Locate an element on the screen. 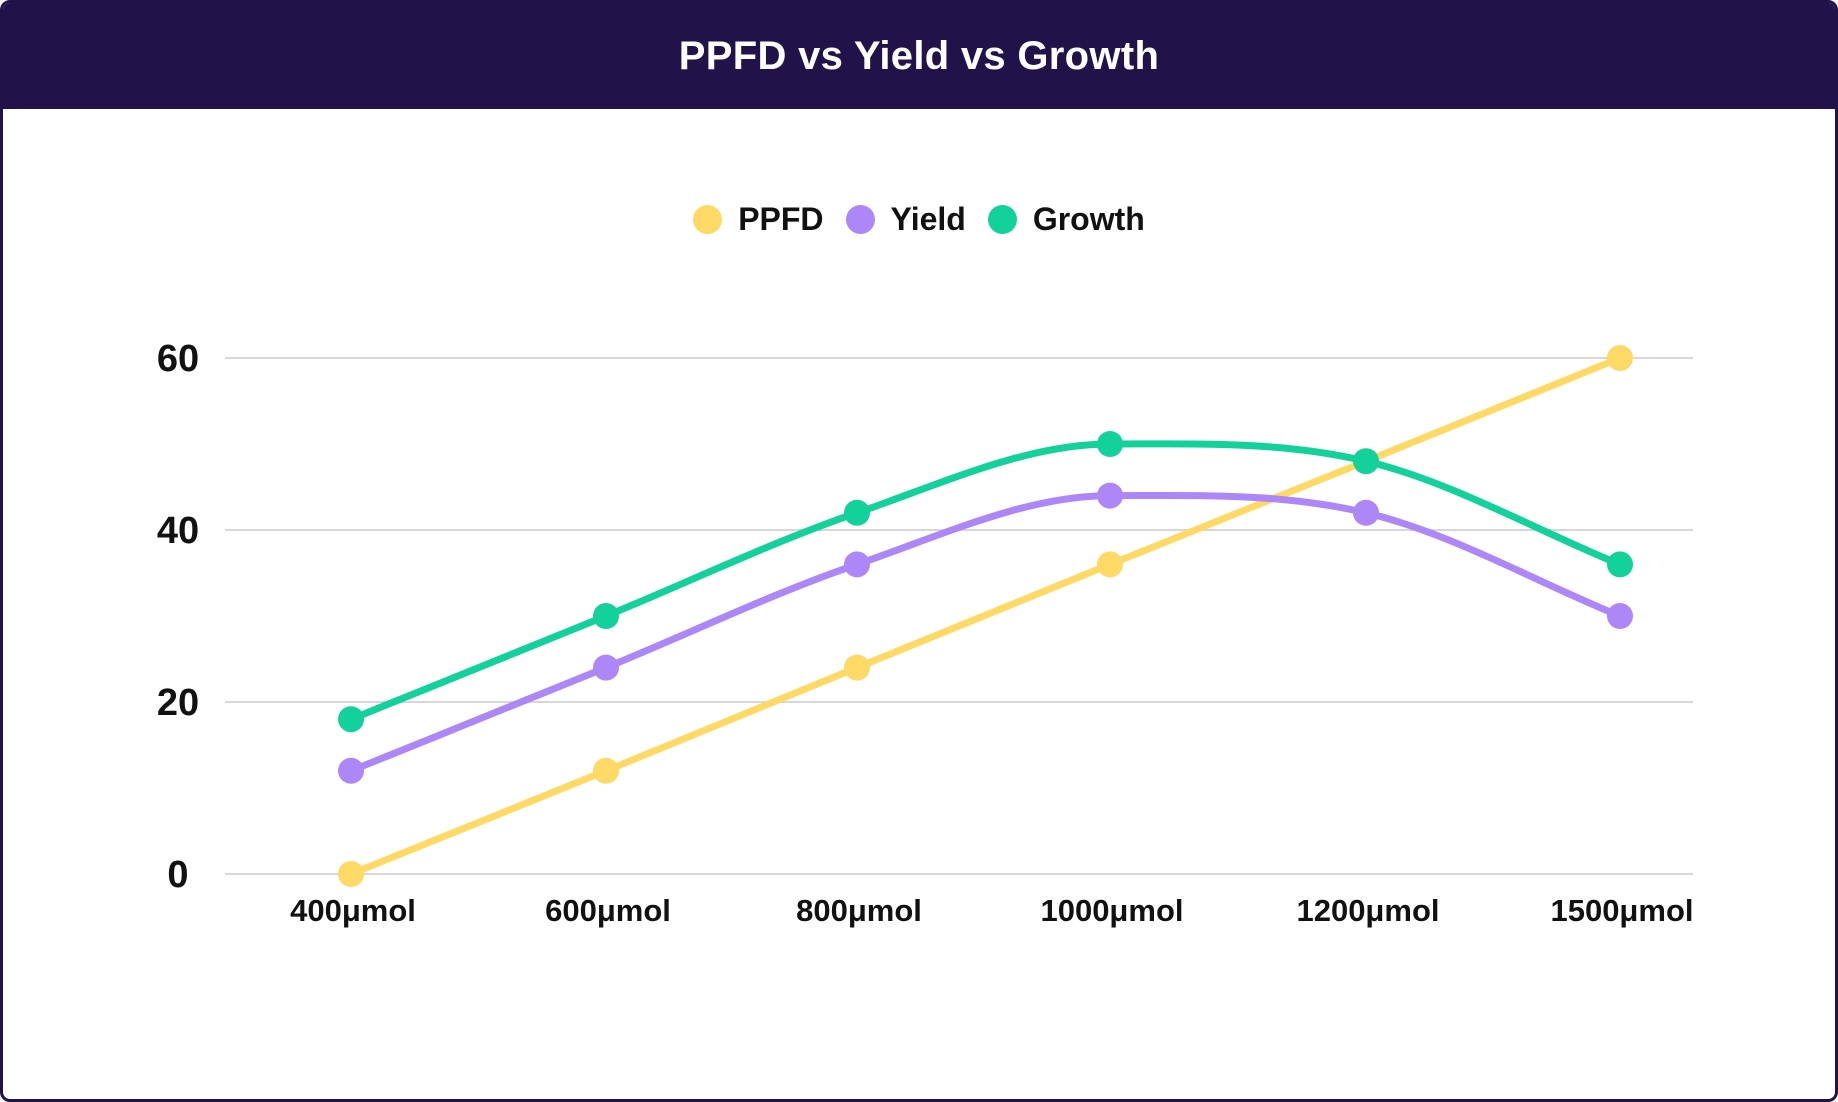 The image size is (1838, 1102). x-tick-label: 600μmol is located at coordinates (608, 910).